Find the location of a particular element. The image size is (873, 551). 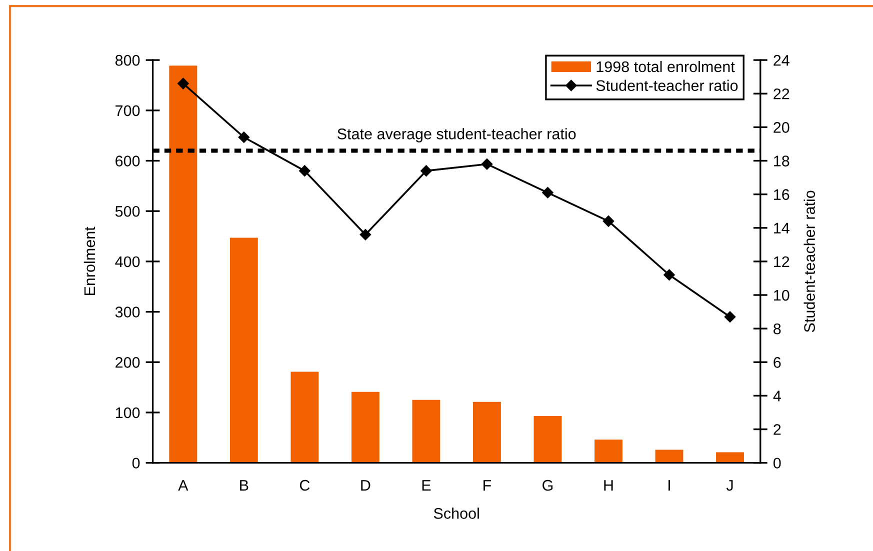

y2-axis-title: Student-teacher ratio is located at coordinates (809, 261).